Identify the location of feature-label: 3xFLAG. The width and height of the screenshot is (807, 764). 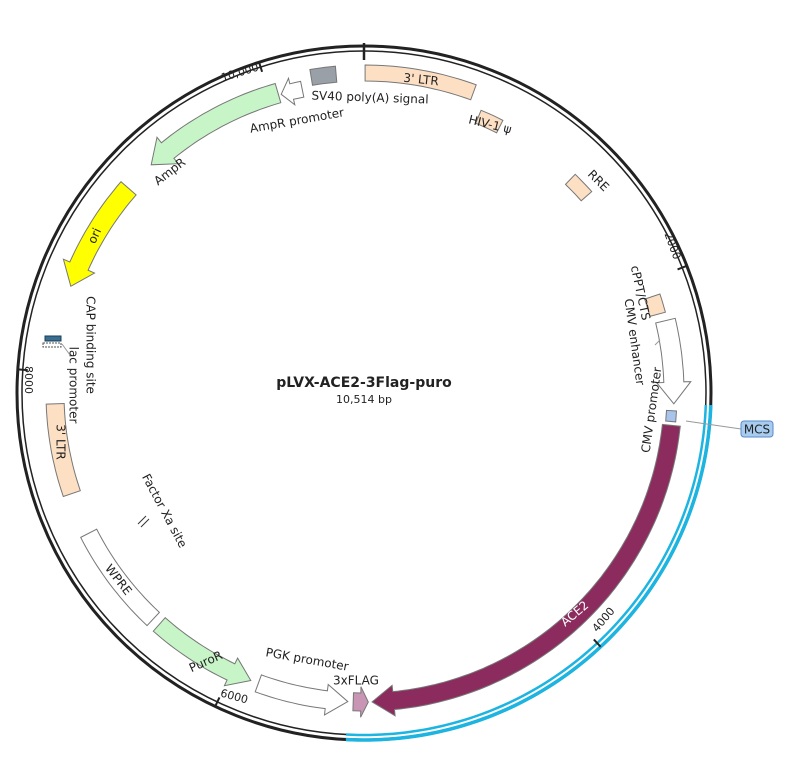
(356, 681).